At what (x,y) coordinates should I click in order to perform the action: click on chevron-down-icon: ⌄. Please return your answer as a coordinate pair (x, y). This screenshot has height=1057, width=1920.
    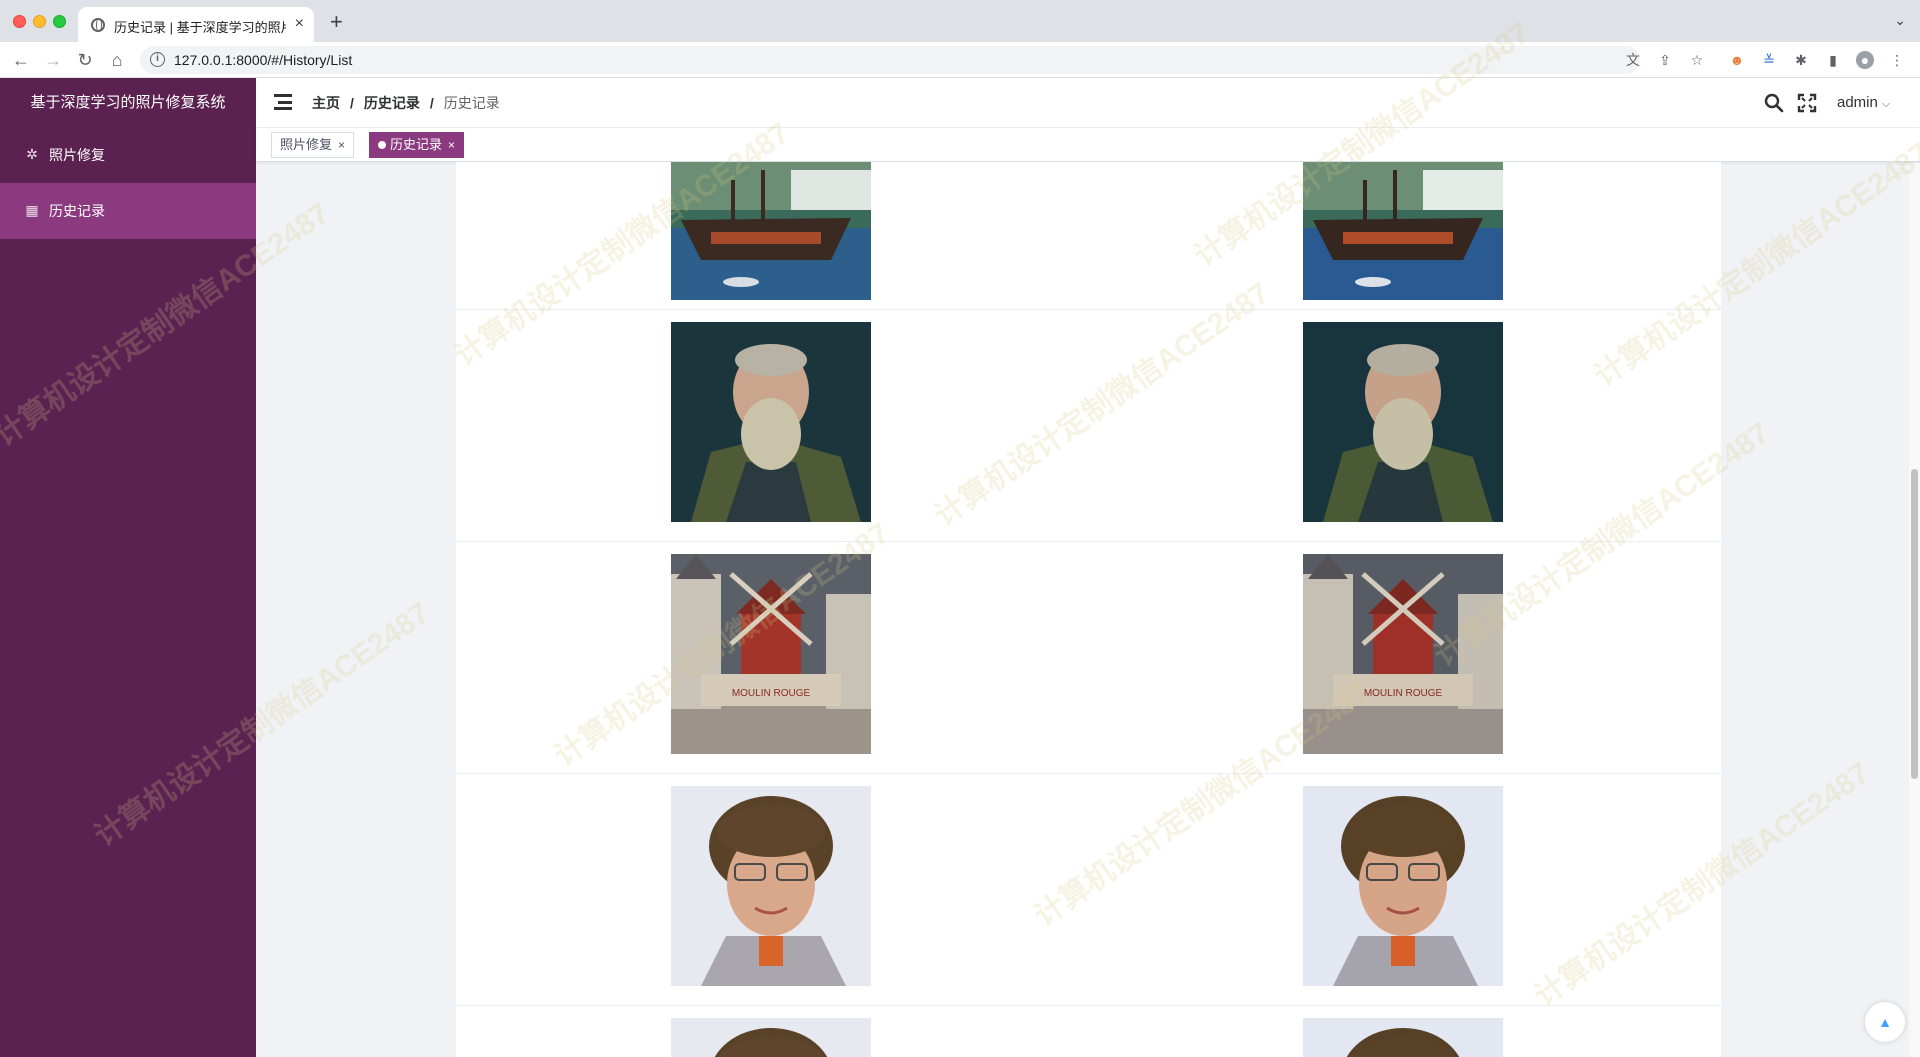
    Looking at the image, I should click on (1900, 20).